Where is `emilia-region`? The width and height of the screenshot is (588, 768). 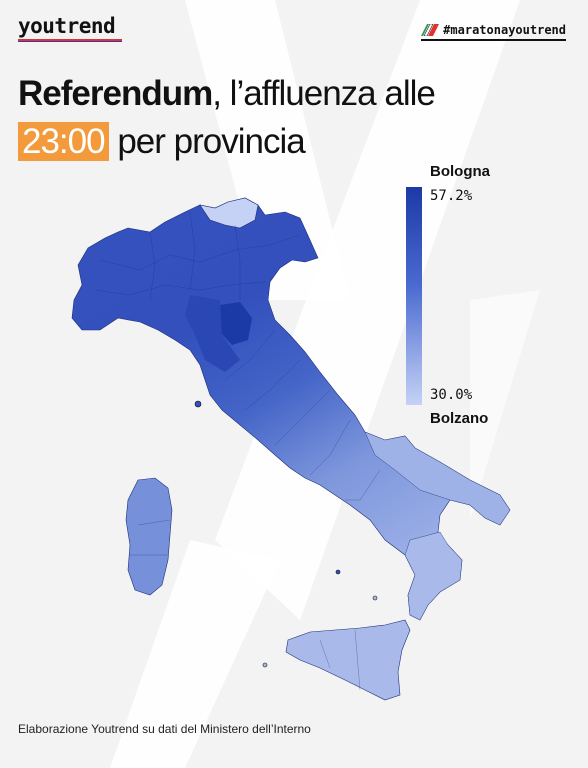
emilia-region is located at coordinates (212, 333).